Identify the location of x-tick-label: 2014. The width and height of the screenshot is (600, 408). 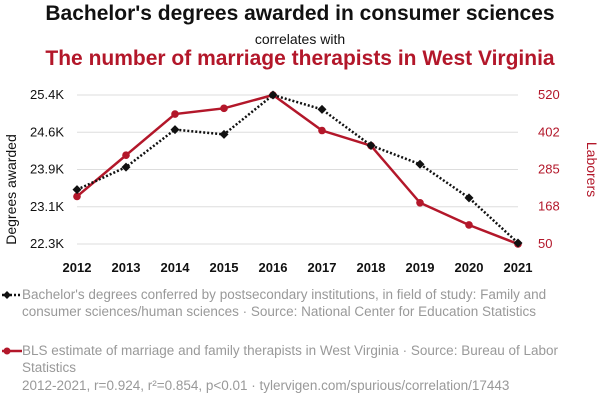
(176, 267).